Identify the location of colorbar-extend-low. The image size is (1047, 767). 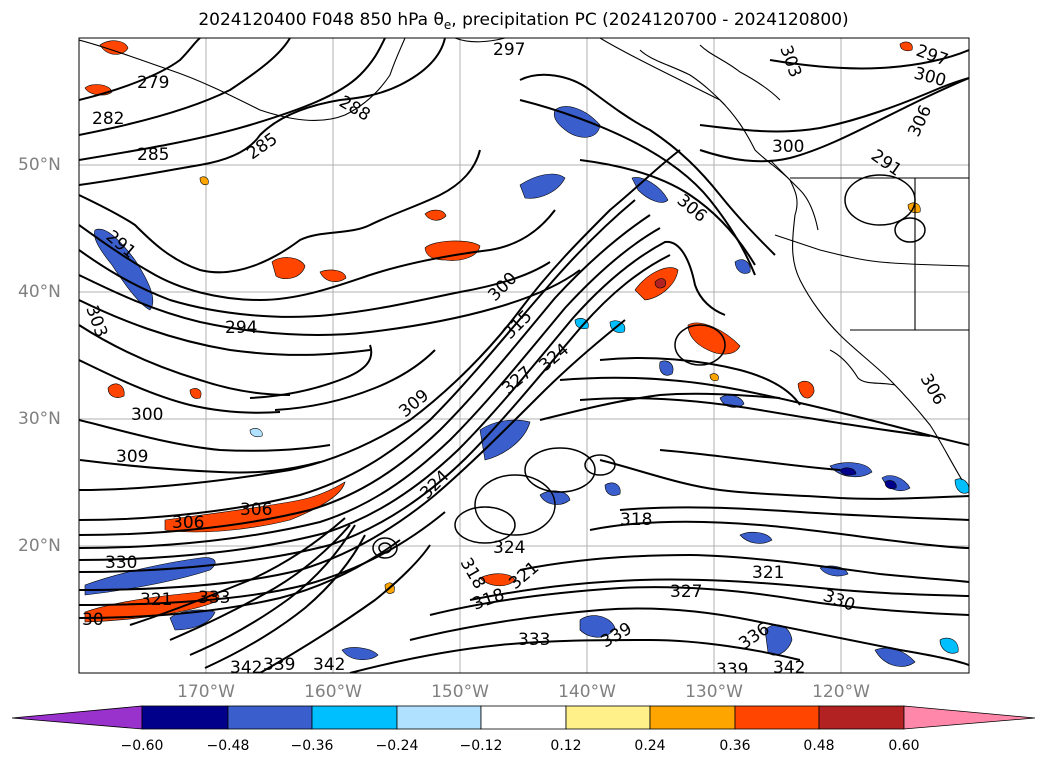
(77, 717).